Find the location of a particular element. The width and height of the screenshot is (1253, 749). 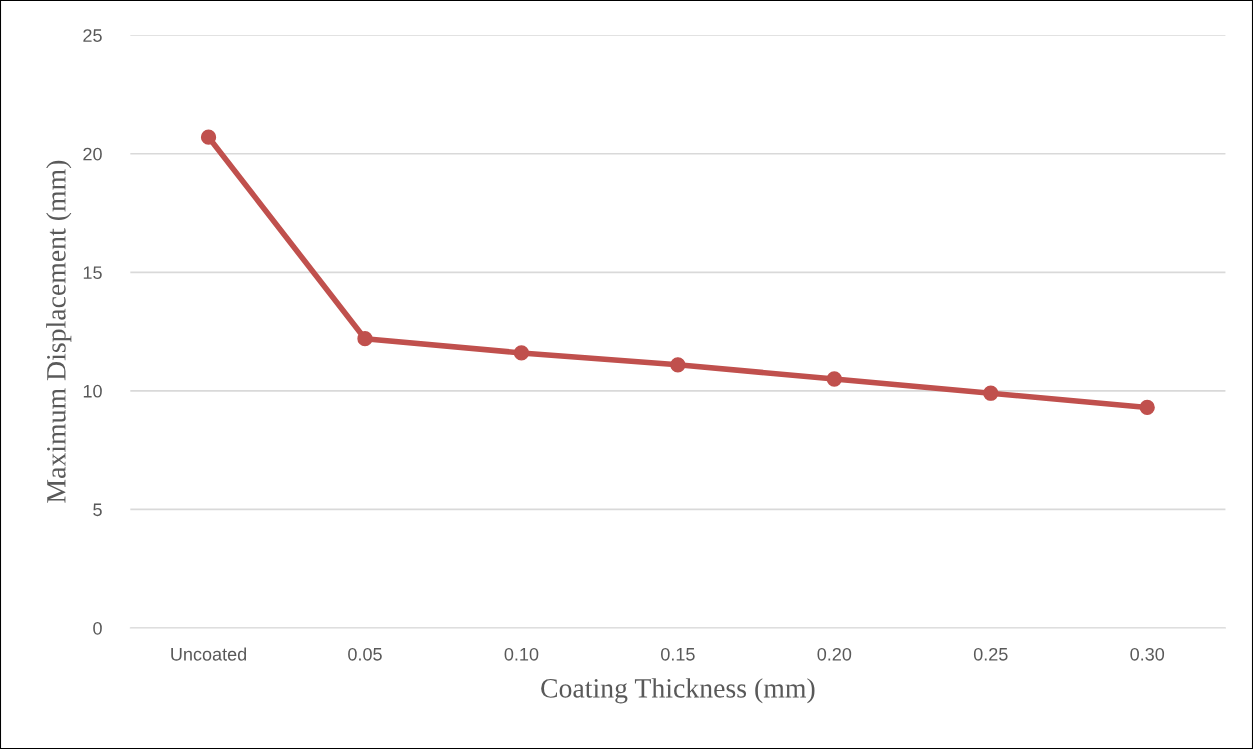

y-tick-label: 10 is located at coordinates (92, 391).